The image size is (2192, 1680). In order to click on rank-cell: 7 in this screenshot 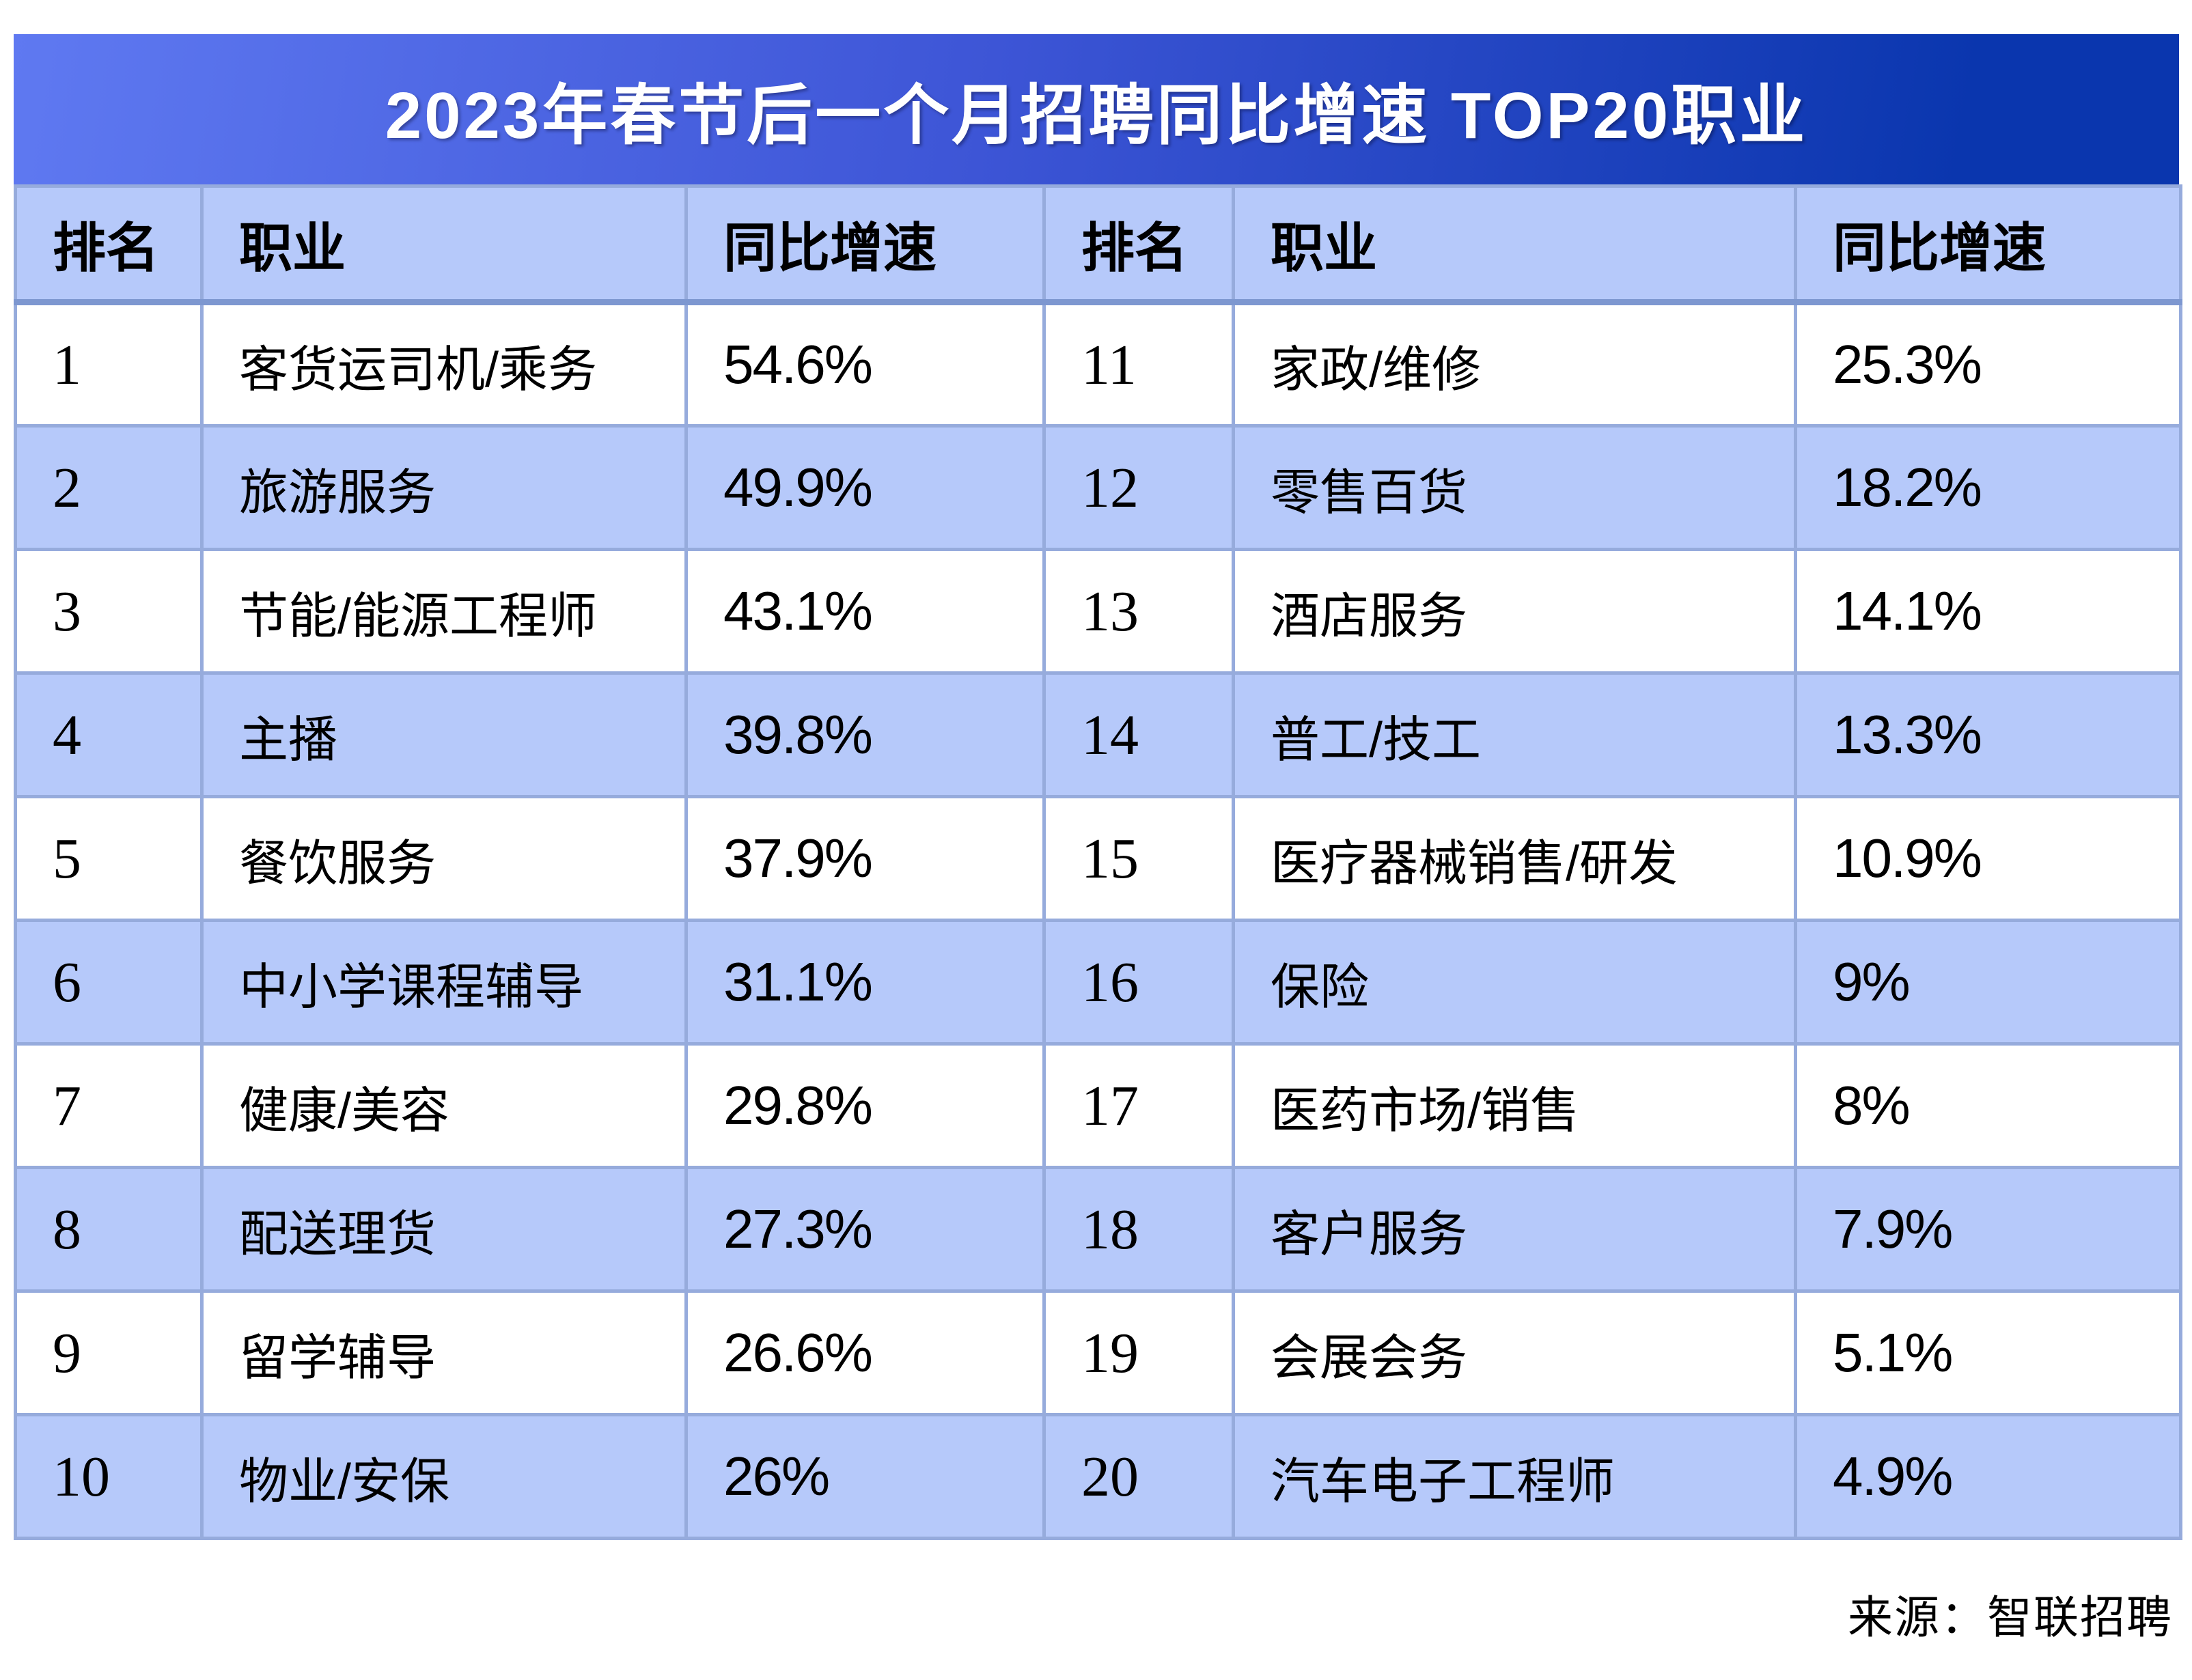, I will do `click(109, 1105)`.